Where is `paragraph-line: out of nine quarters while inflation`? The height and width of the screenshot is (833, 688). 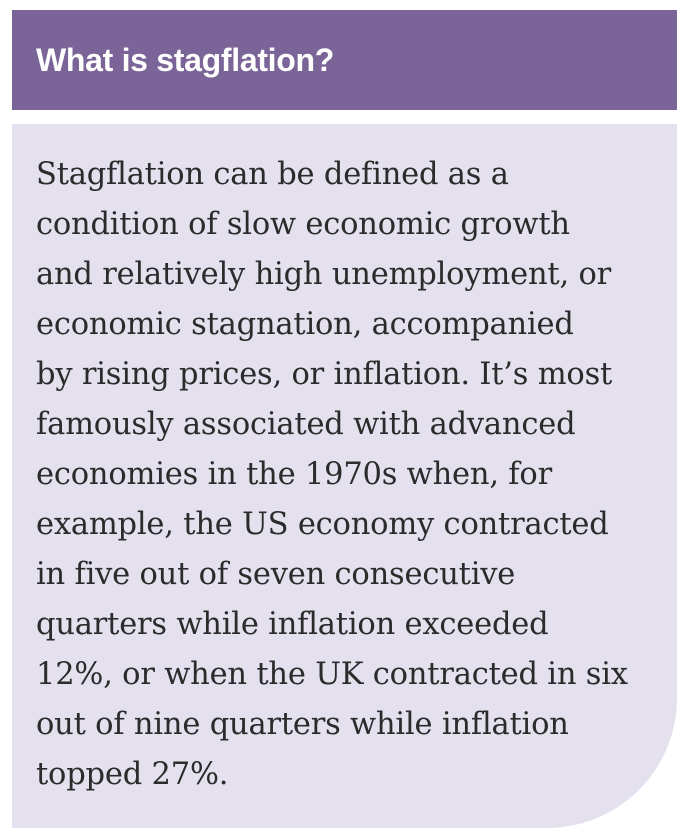
paragraph-line: out of nine quarters while inflation is located at coordinates (302, 724).